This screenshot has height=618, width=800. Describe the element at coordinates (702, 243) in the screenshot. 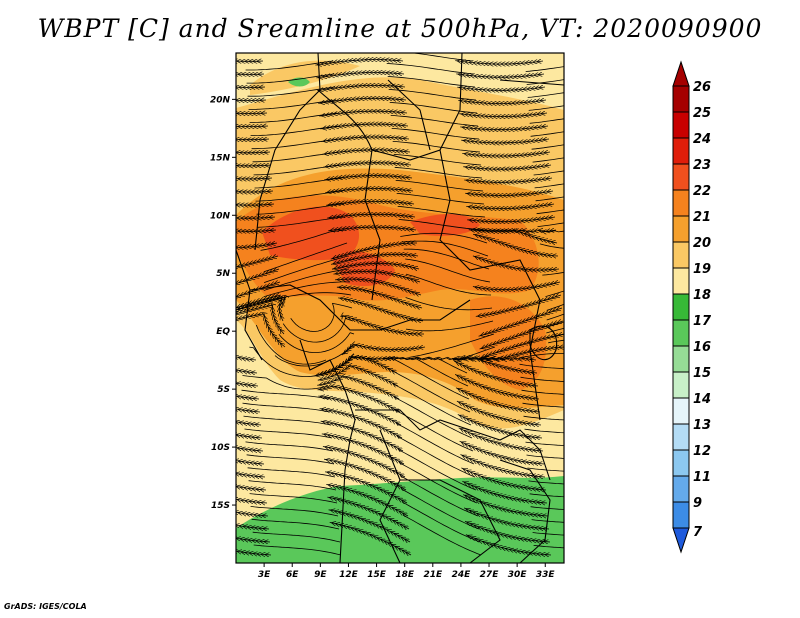

I see `colorbar-label: 20` at that location.